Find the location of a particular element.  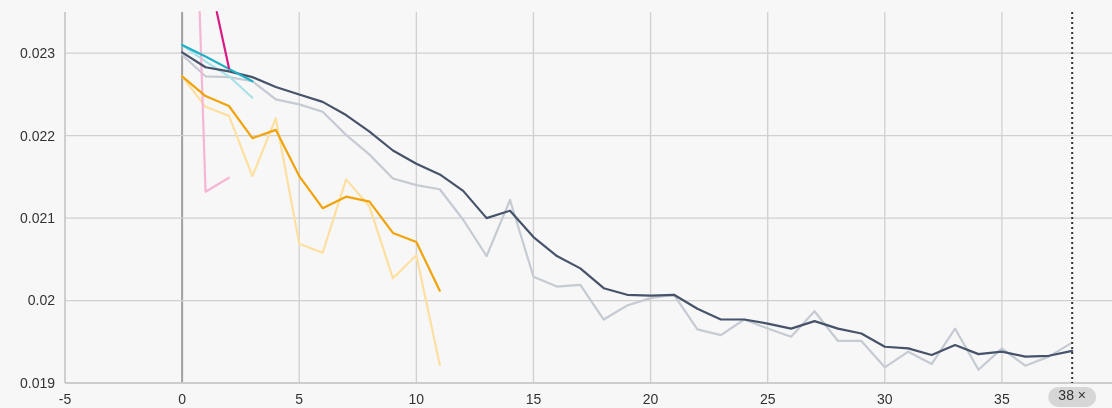

x-tick-label: 15 is located at coordinates (533, 399).